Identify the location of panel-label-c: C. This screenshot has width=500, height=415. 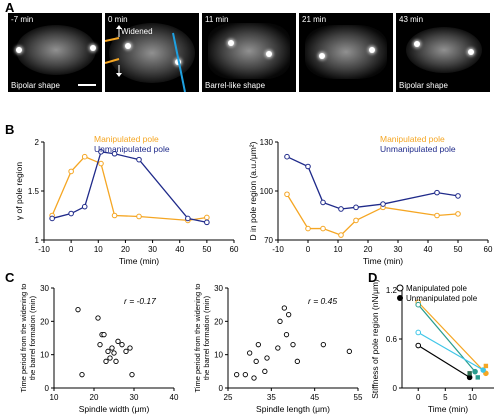
(10, 277).